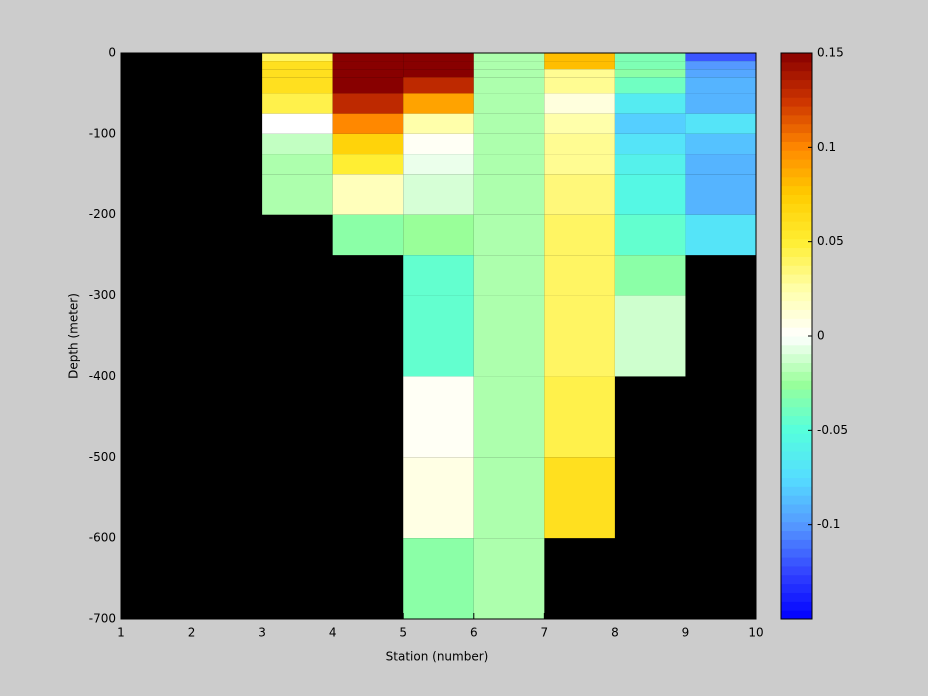 Image resolution: width=928 pixels, height=696 pixels. I want to click on x-tick-label: 2, so click(192, 633).